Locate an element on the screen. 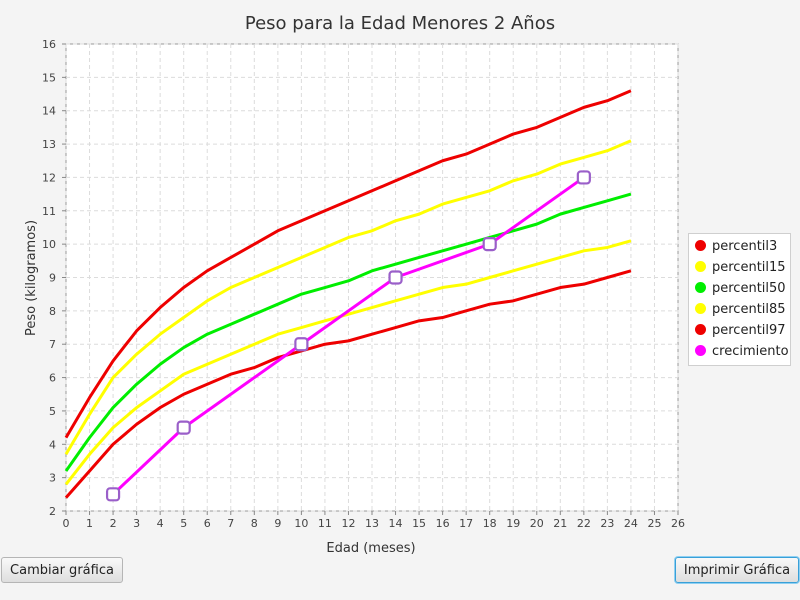  legend-item-percentil3: percentil3 is located at coordinates (736, 247).